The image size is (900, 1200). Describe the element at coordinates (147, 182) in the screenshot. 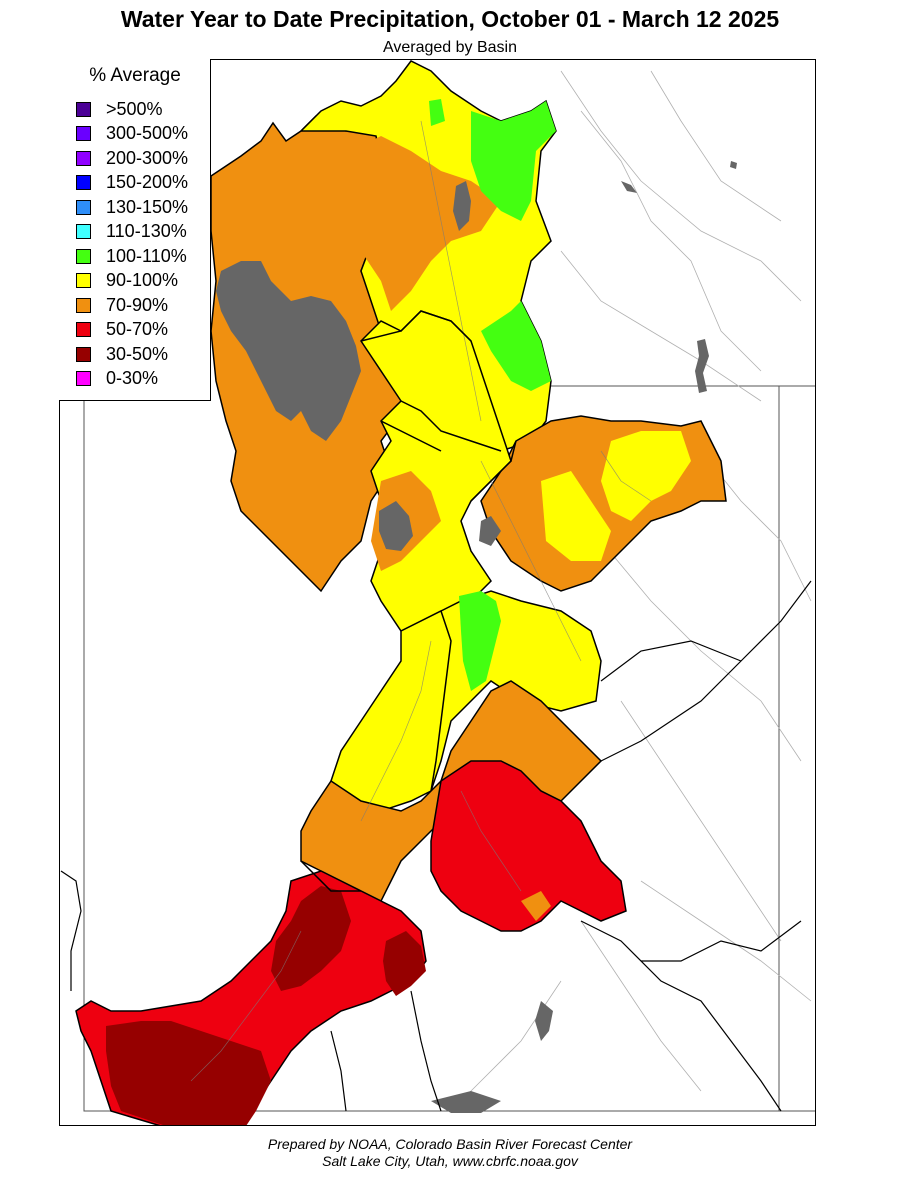

I see `legend-label: 150-200%` at that location.